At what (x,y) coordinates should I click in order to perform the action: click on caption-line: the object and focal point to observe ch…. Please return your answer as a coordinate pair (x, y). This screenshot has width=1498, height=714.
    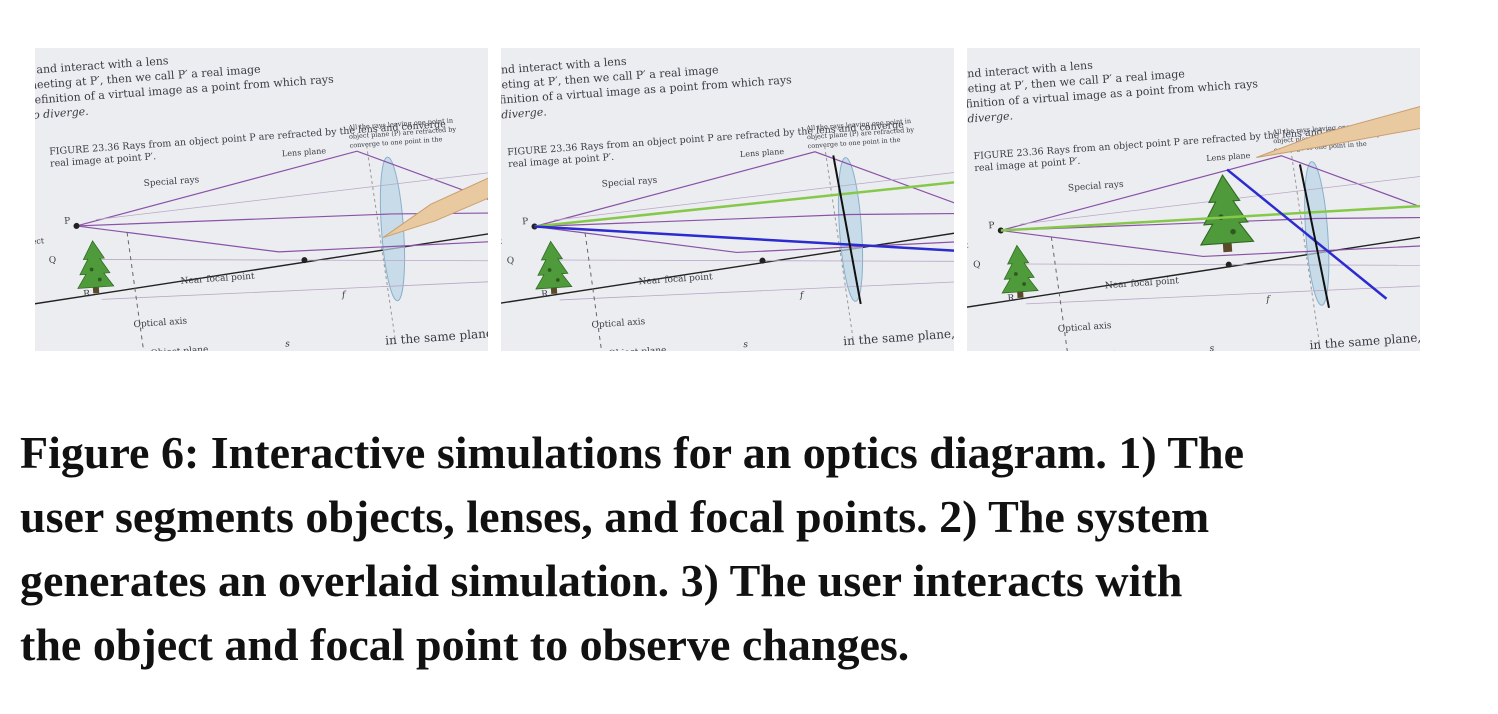
    Looking at the image, I should click on (464, 644).